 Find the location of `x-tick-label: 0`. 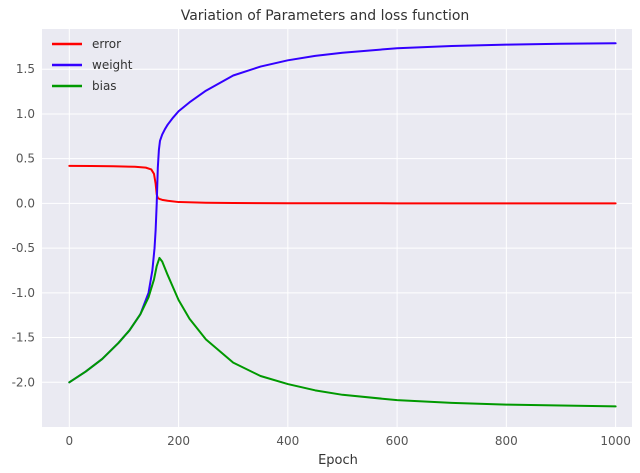

x-tick-label: 0 is located at coordinates (69, 441).